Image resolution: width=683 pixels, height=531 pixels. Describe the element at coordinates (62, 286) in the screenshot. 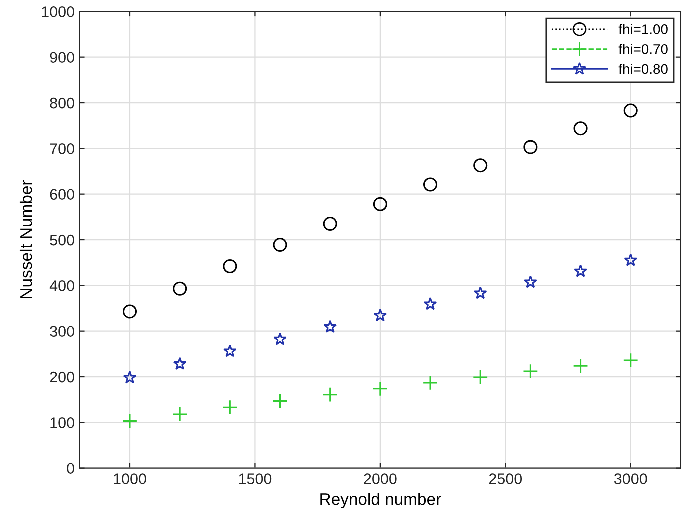

I see `y-tick-label: 400` at that location.